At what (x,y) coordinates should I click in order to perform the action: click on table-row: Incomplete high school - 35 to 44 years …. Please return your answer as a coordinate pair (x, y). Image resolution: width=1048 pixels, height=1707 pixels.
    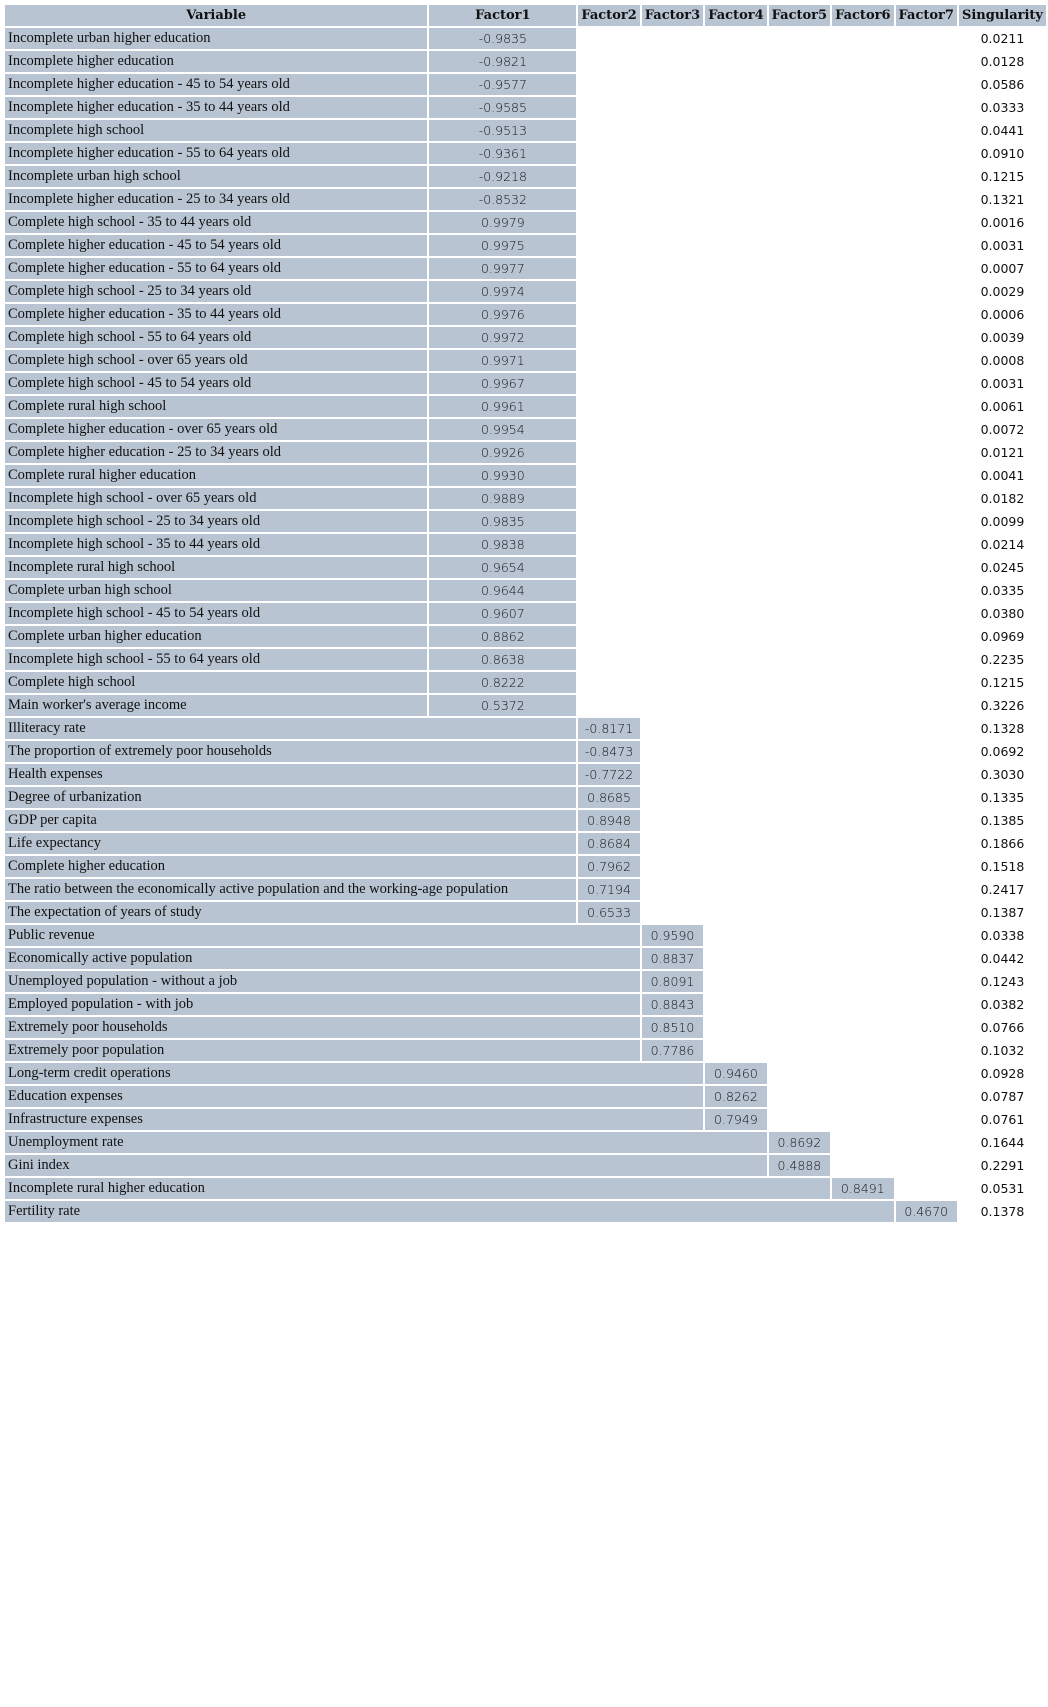
    Looking at the image, I should click on (525, 544).